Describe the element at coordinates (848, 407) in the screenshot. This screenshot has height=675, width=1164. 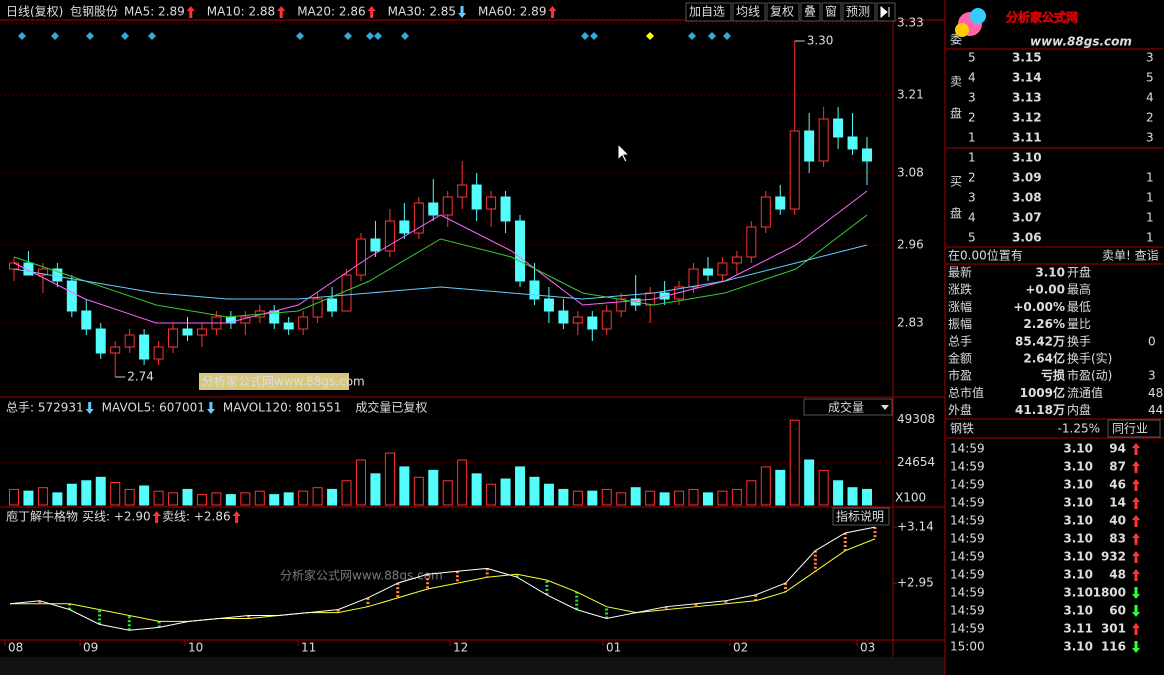
I see `selector` at that location.